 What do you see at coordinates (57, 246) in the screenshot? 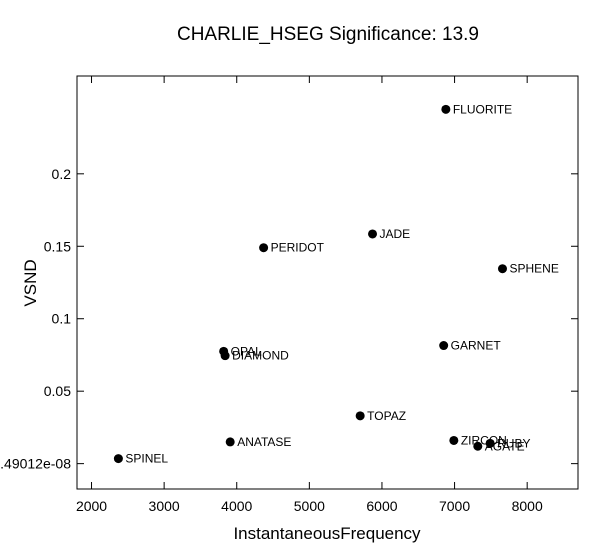
I see `y-tick-label: 0.15` at bounding box center [57, 246].